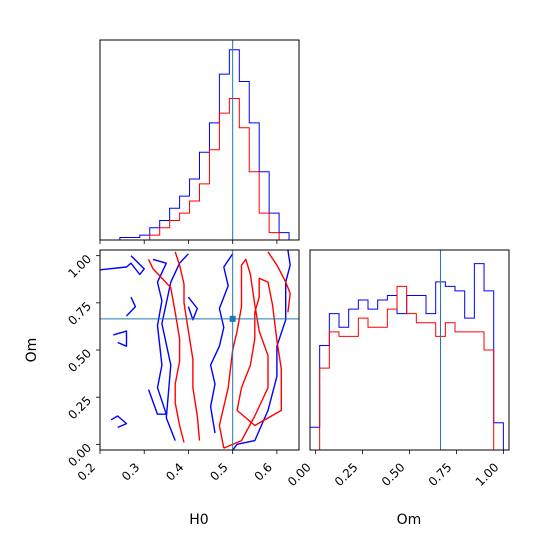 This screenshot has height=550, width=550. Describe the element at coordinates (79, 360) in the screenshot. I see `y-om-tick-label: 0.50` at that location.